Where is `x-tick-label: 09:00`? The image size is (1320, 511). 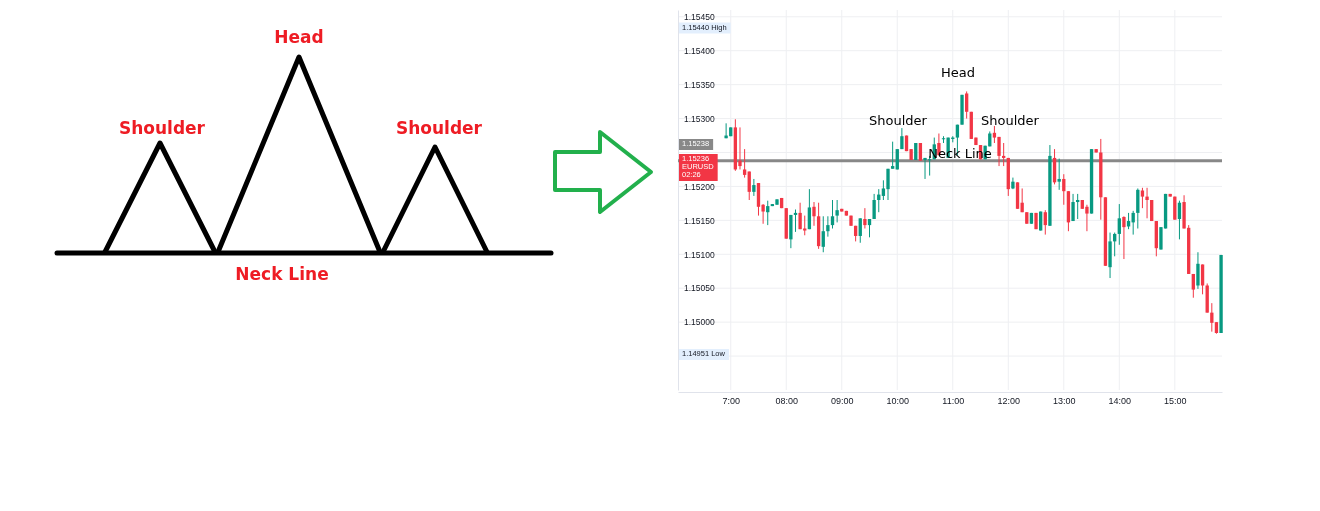
x-tick-label: 09:00 is located at coordinates (842, 401).